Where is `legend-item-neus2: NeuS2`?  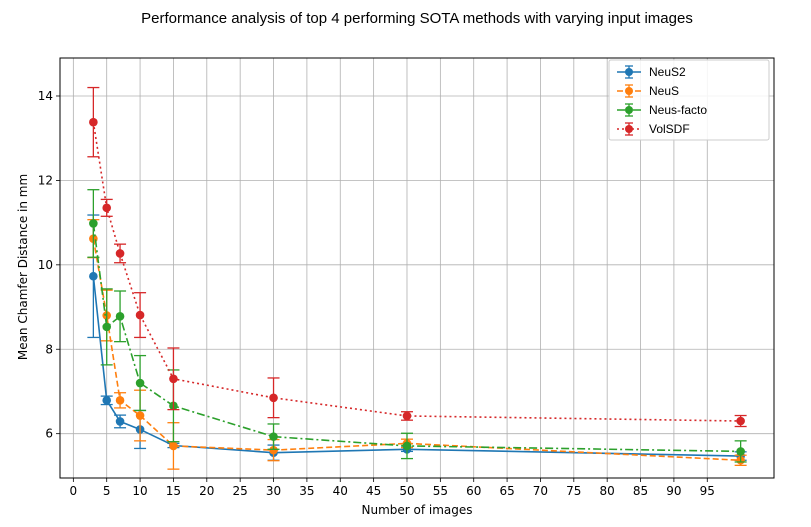 legend-item-neus2: NeuS2 is located at coordinates (651, 72).